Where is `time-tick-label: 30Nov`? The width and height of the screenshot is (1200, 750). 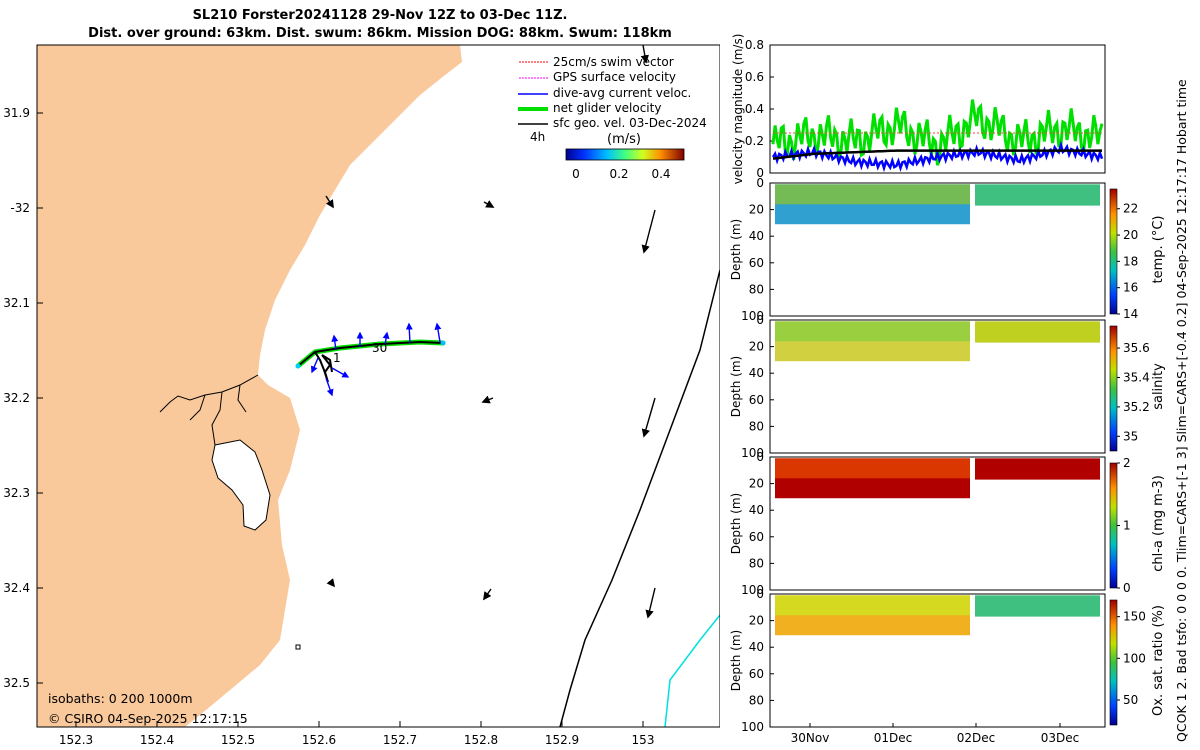
time-tick-label: 30Nov is located at coordinates (810, 738).